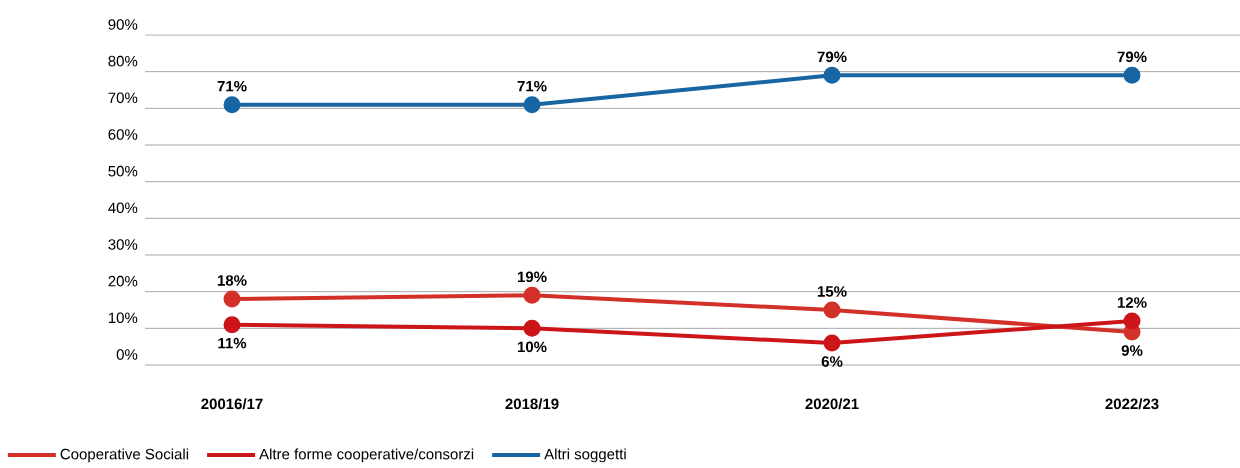  Describe the element at coordinates (532, 404) in the screenshot. I see `x-tick-label: 2018/19` at that location.